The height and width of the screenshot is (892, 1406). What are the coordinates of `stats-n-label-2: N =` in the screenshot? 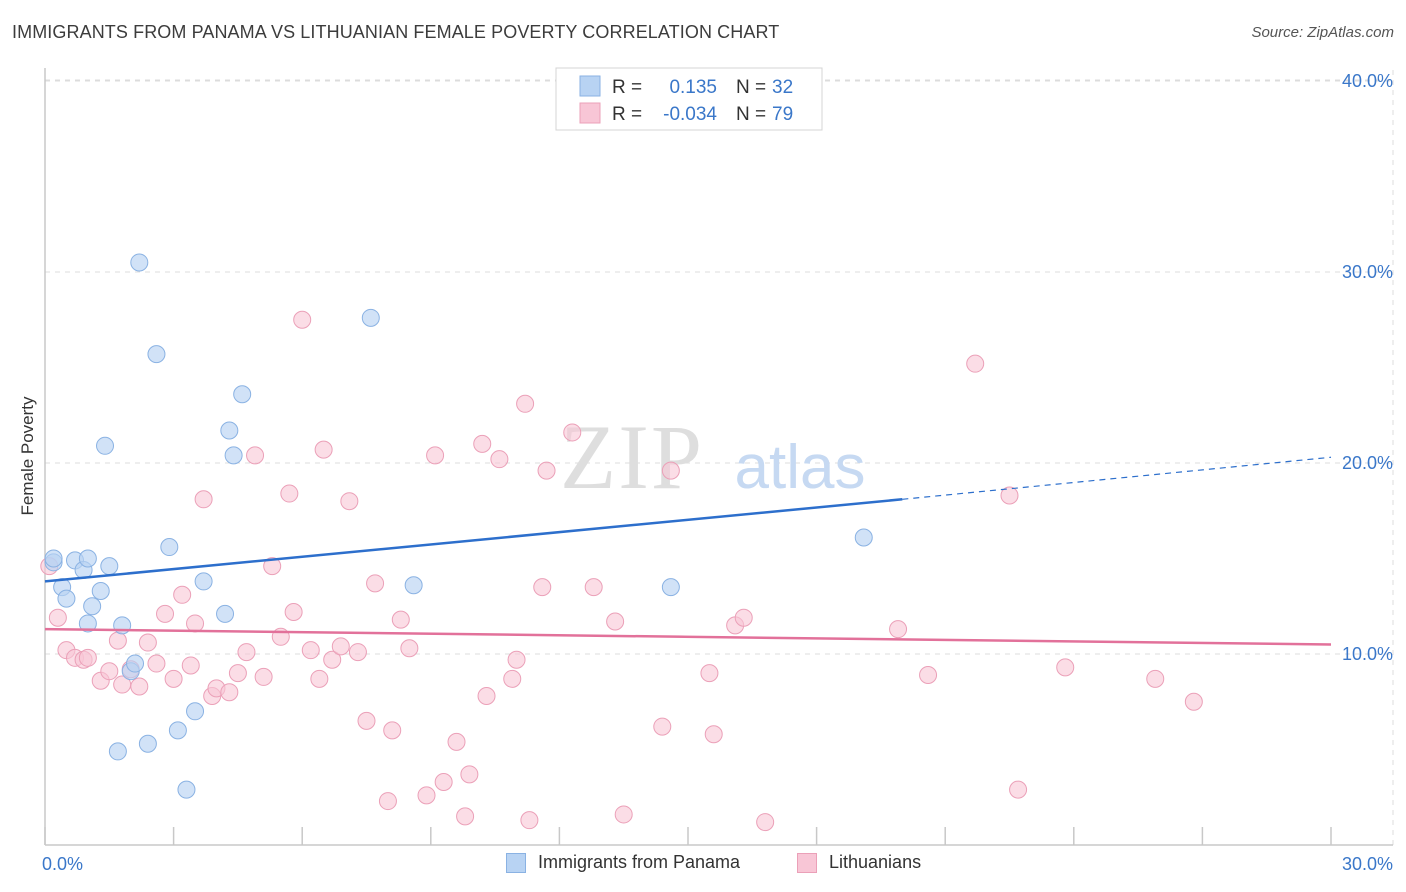 It's located at (751, 114).